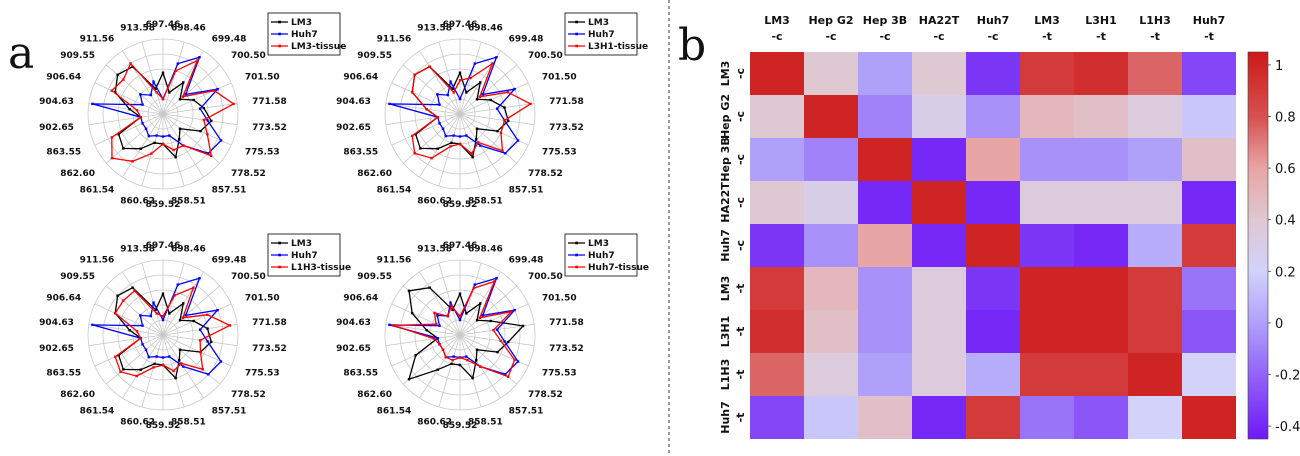 This screenshot has width=1300, height=456. Describe the element at coordinates (740, 116) in the screenshot. I see `heatmap-row-suffix: -c` at that location.